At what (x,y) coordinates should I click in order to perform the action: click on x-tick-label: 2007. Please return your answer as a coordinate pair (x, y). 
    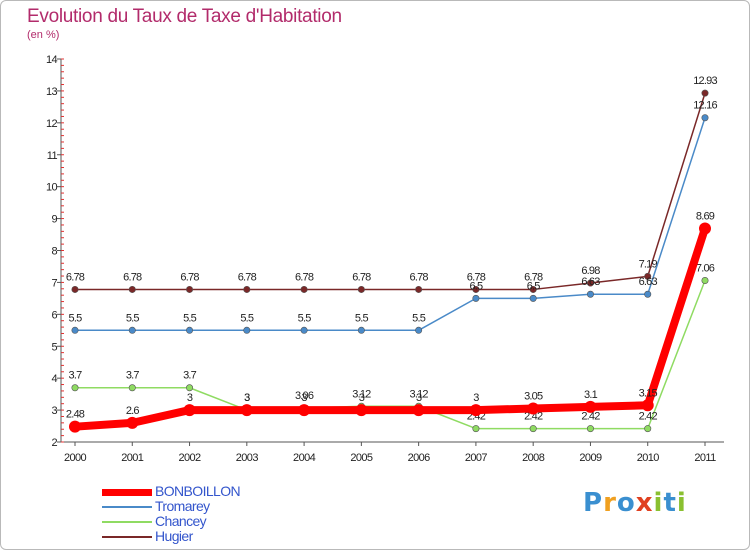
    Looking at the image, I should click on (476, 458).